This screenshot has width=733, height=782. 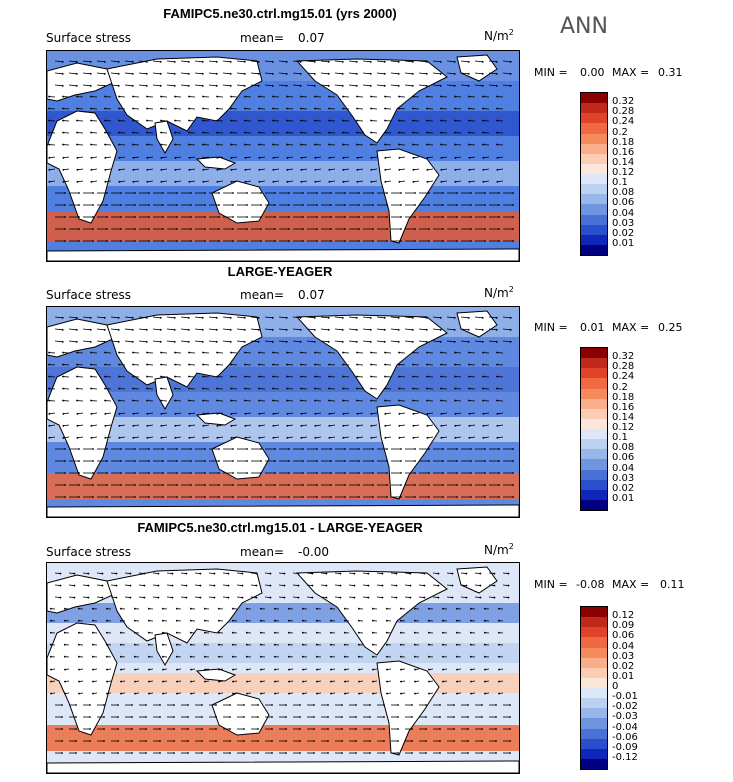 I want to click on colorbar-tick-label: -0.06, so click(x=625, y=737).